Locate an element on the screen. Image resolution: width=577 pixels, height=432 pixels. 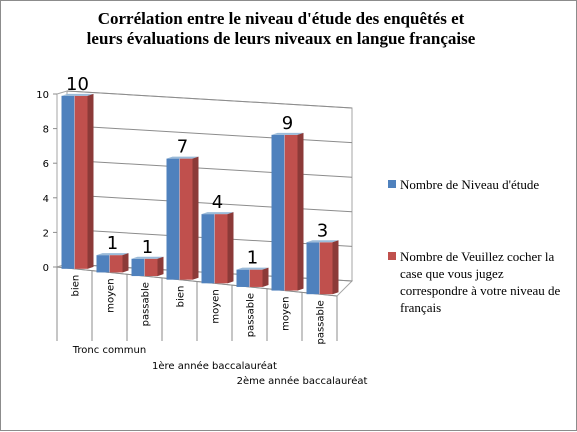
y-tick-label: 2 is located at coordinates (46, 233).